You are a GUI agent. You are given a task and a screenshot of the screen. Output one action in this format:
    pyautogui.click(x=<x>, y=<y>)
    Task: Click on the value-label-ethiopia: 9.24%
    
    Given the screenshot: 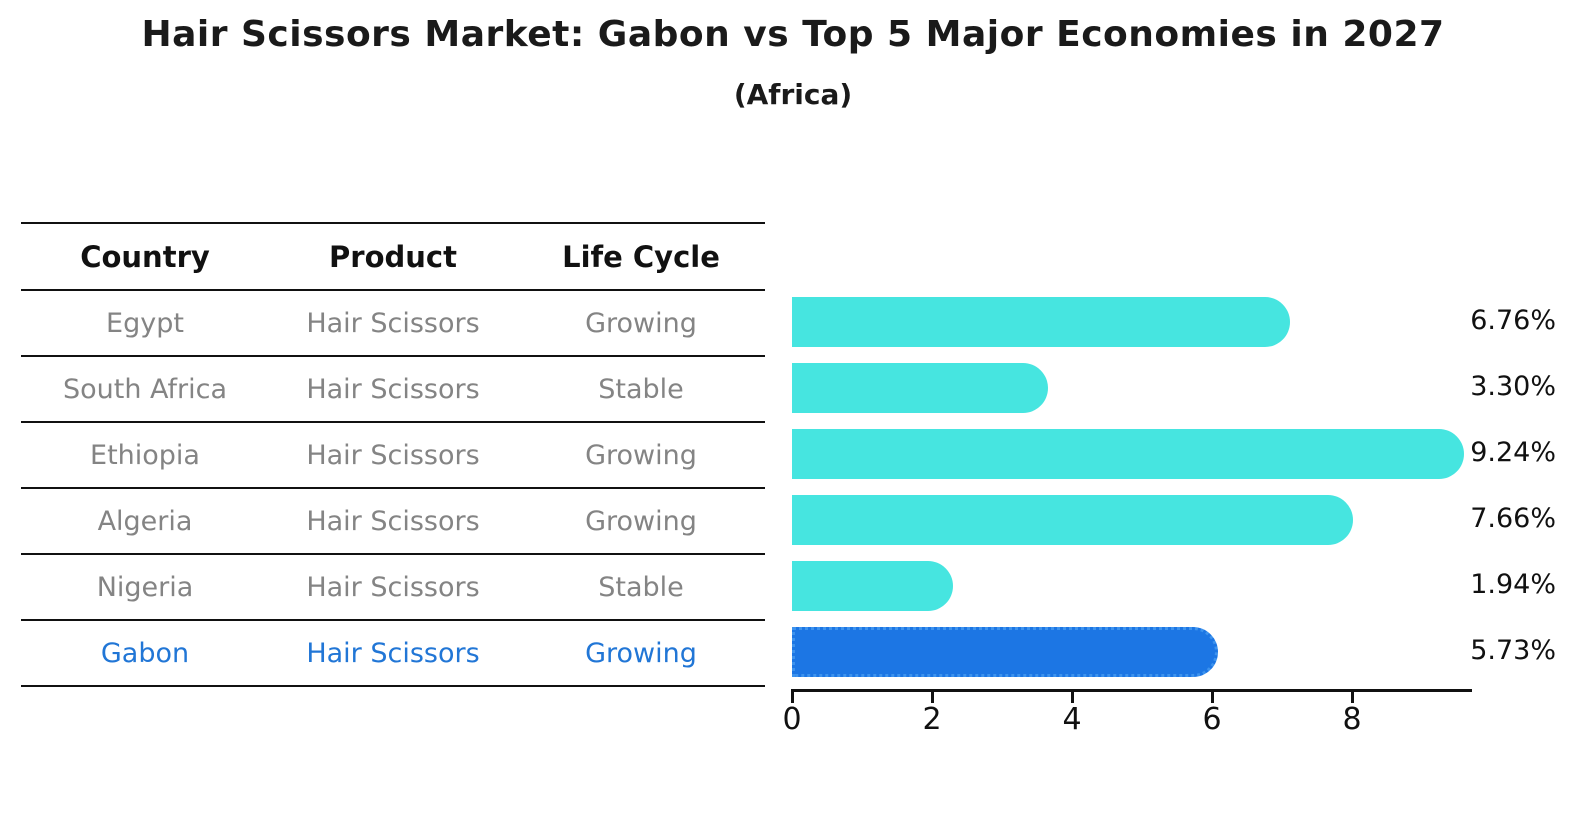 What is the action you would take?
    pyautogui.click(x=1513, y=452)
    